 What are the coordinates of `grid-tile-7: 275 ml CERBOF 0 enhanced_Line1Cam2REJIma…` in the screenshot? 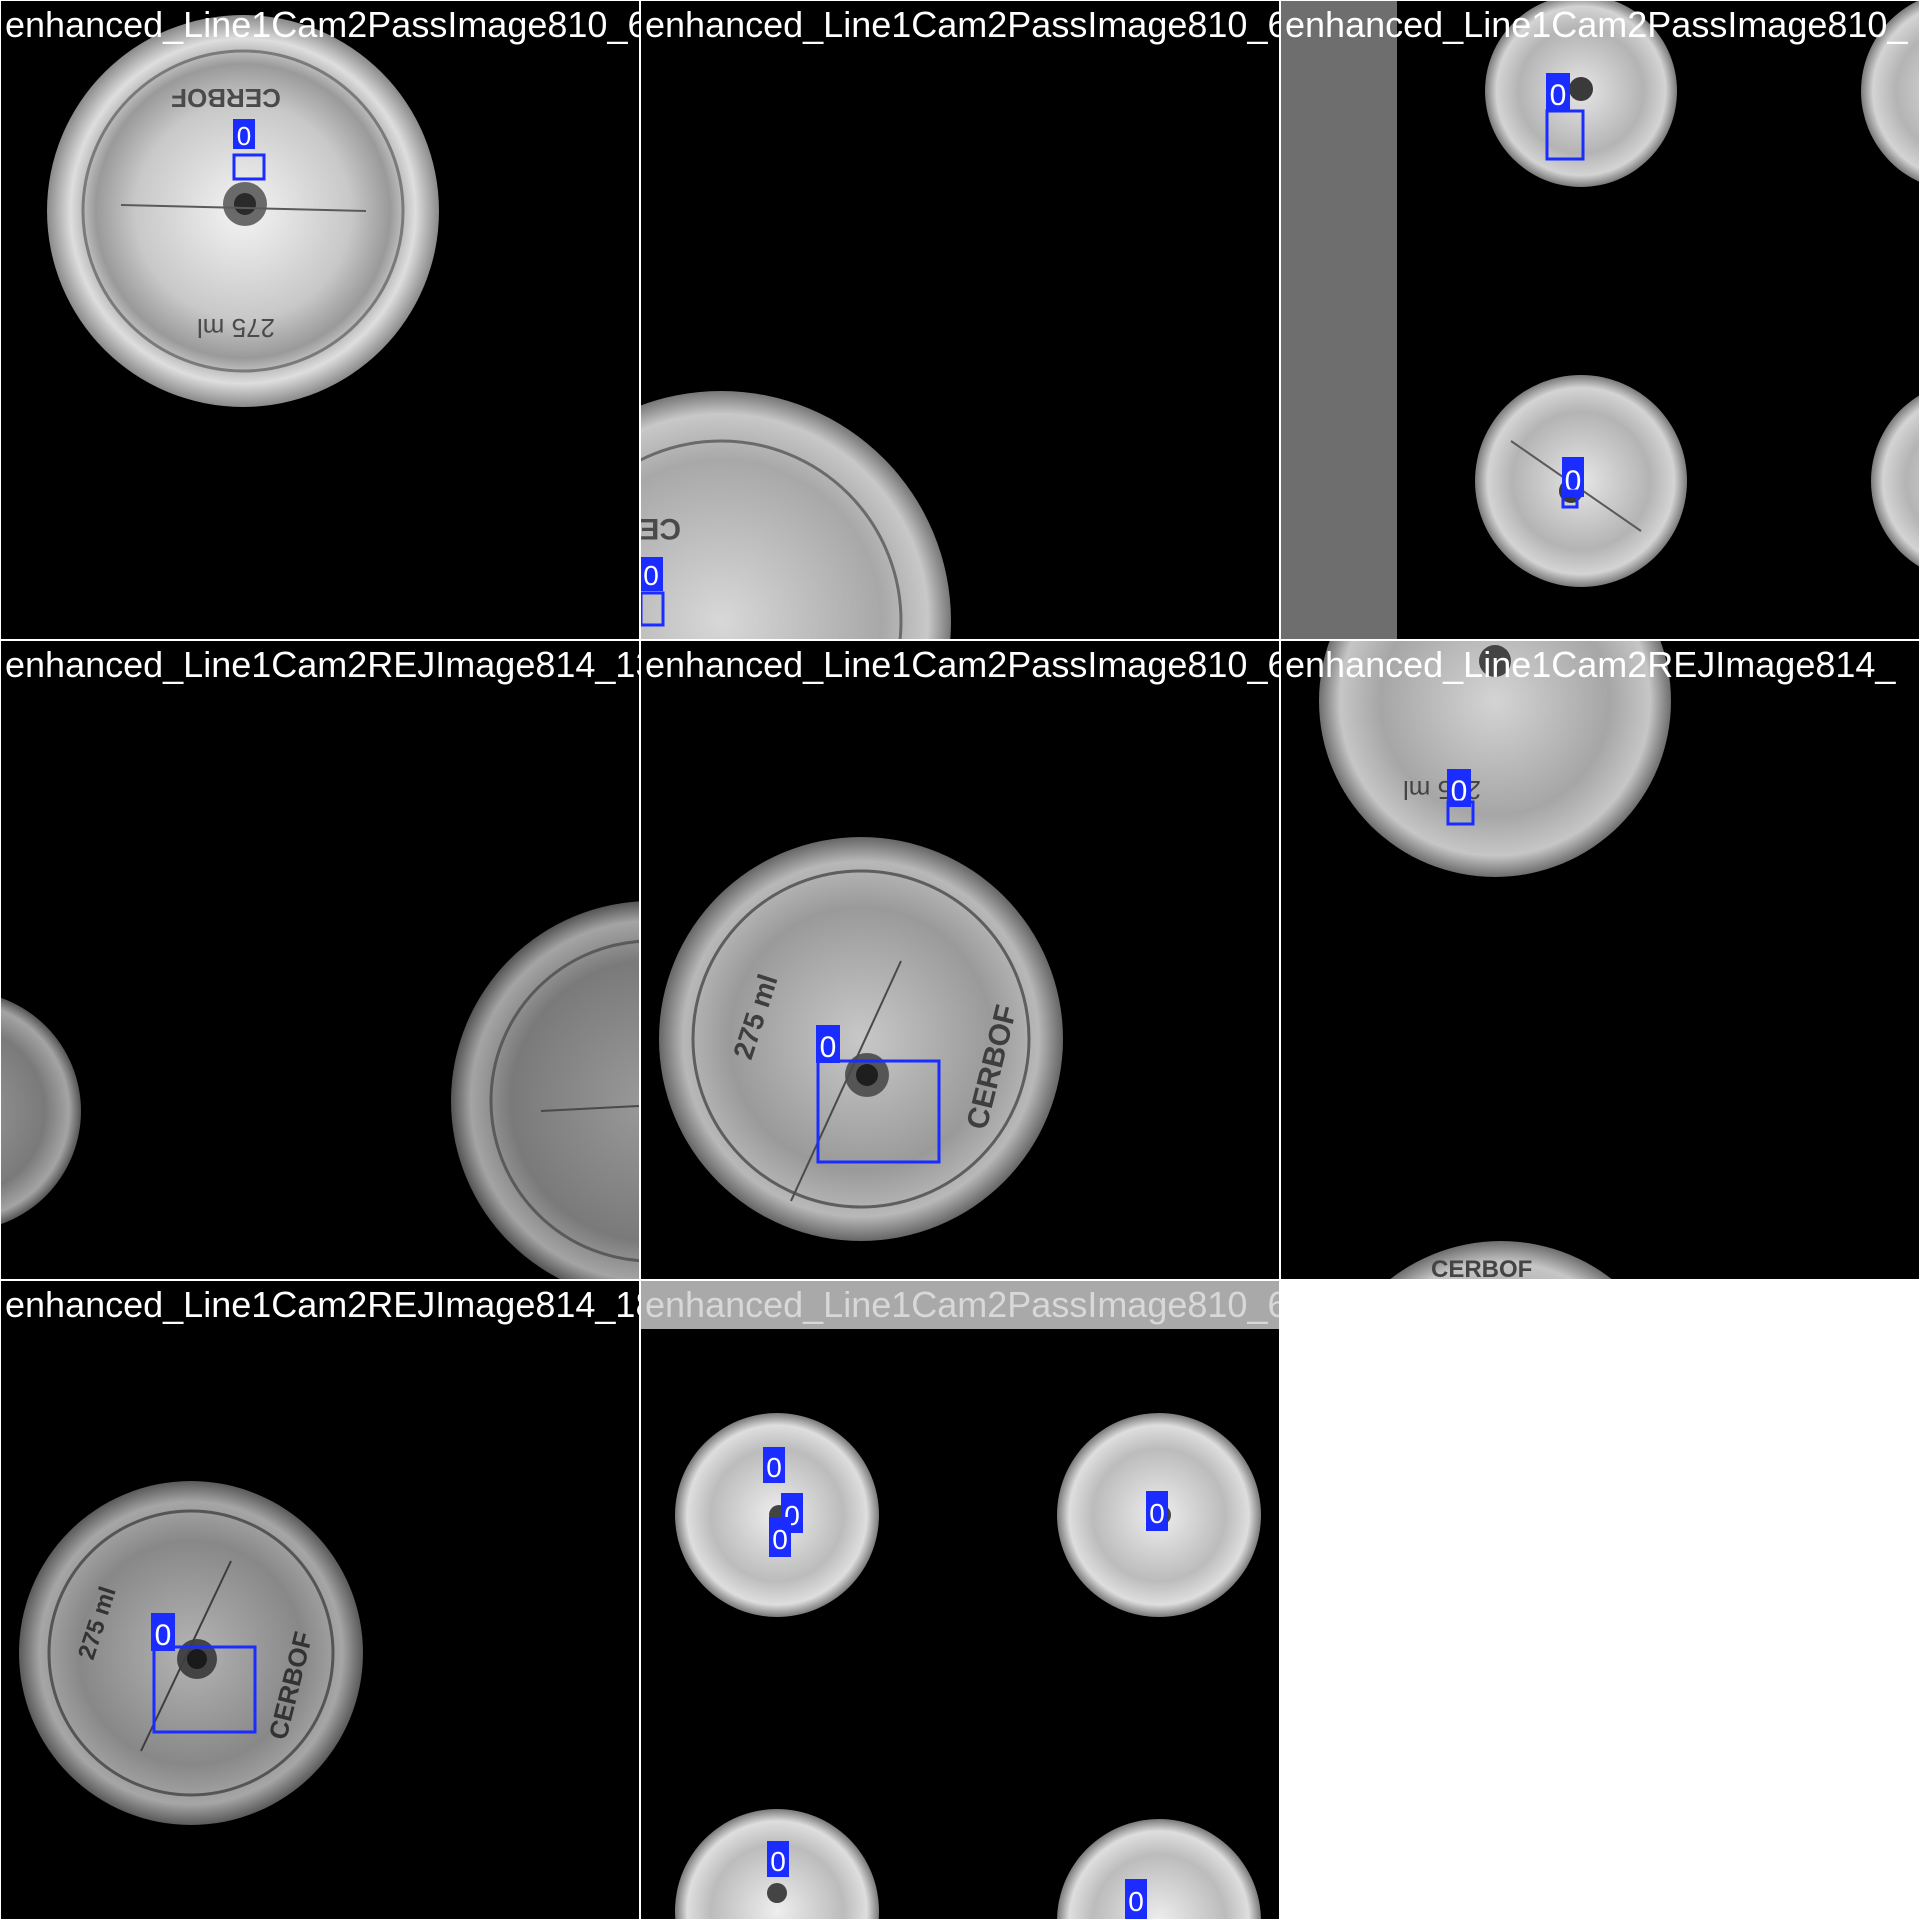 It's located at (320, 1600).